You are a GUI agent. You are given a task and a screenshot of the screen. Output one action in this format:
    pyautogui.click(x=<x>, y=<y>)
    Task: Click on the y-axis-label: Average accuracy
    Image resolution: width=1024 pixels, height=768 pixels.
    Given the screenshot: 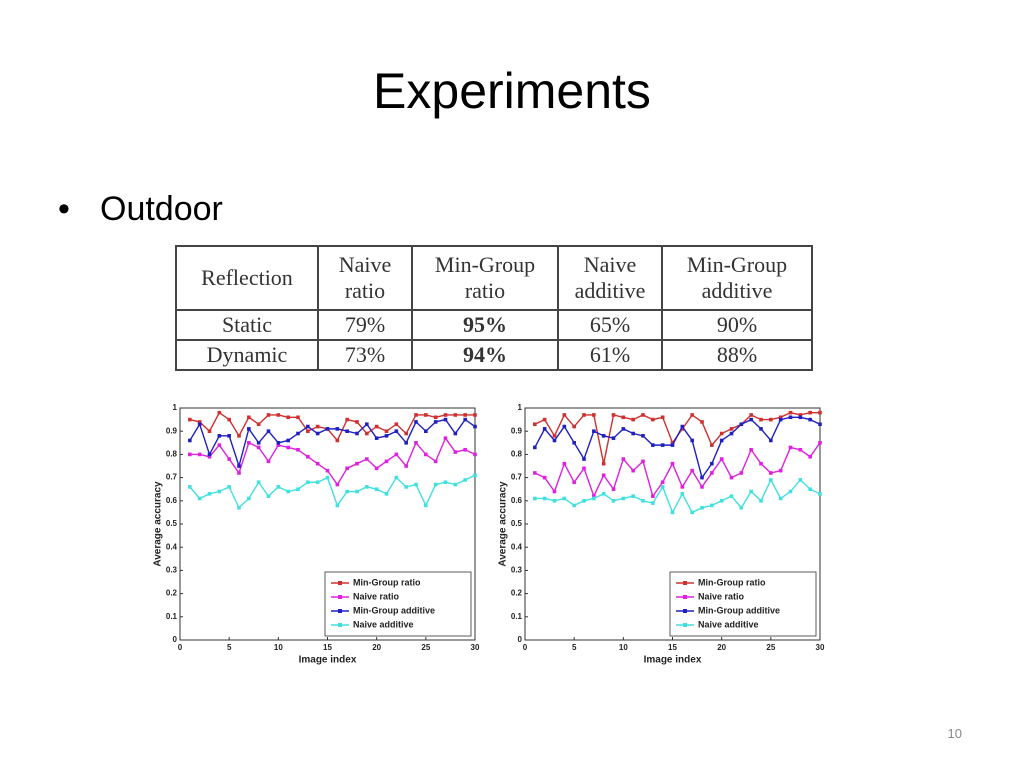 What is the action you would take?
    pyautogui.click(x=158, y=524)
    